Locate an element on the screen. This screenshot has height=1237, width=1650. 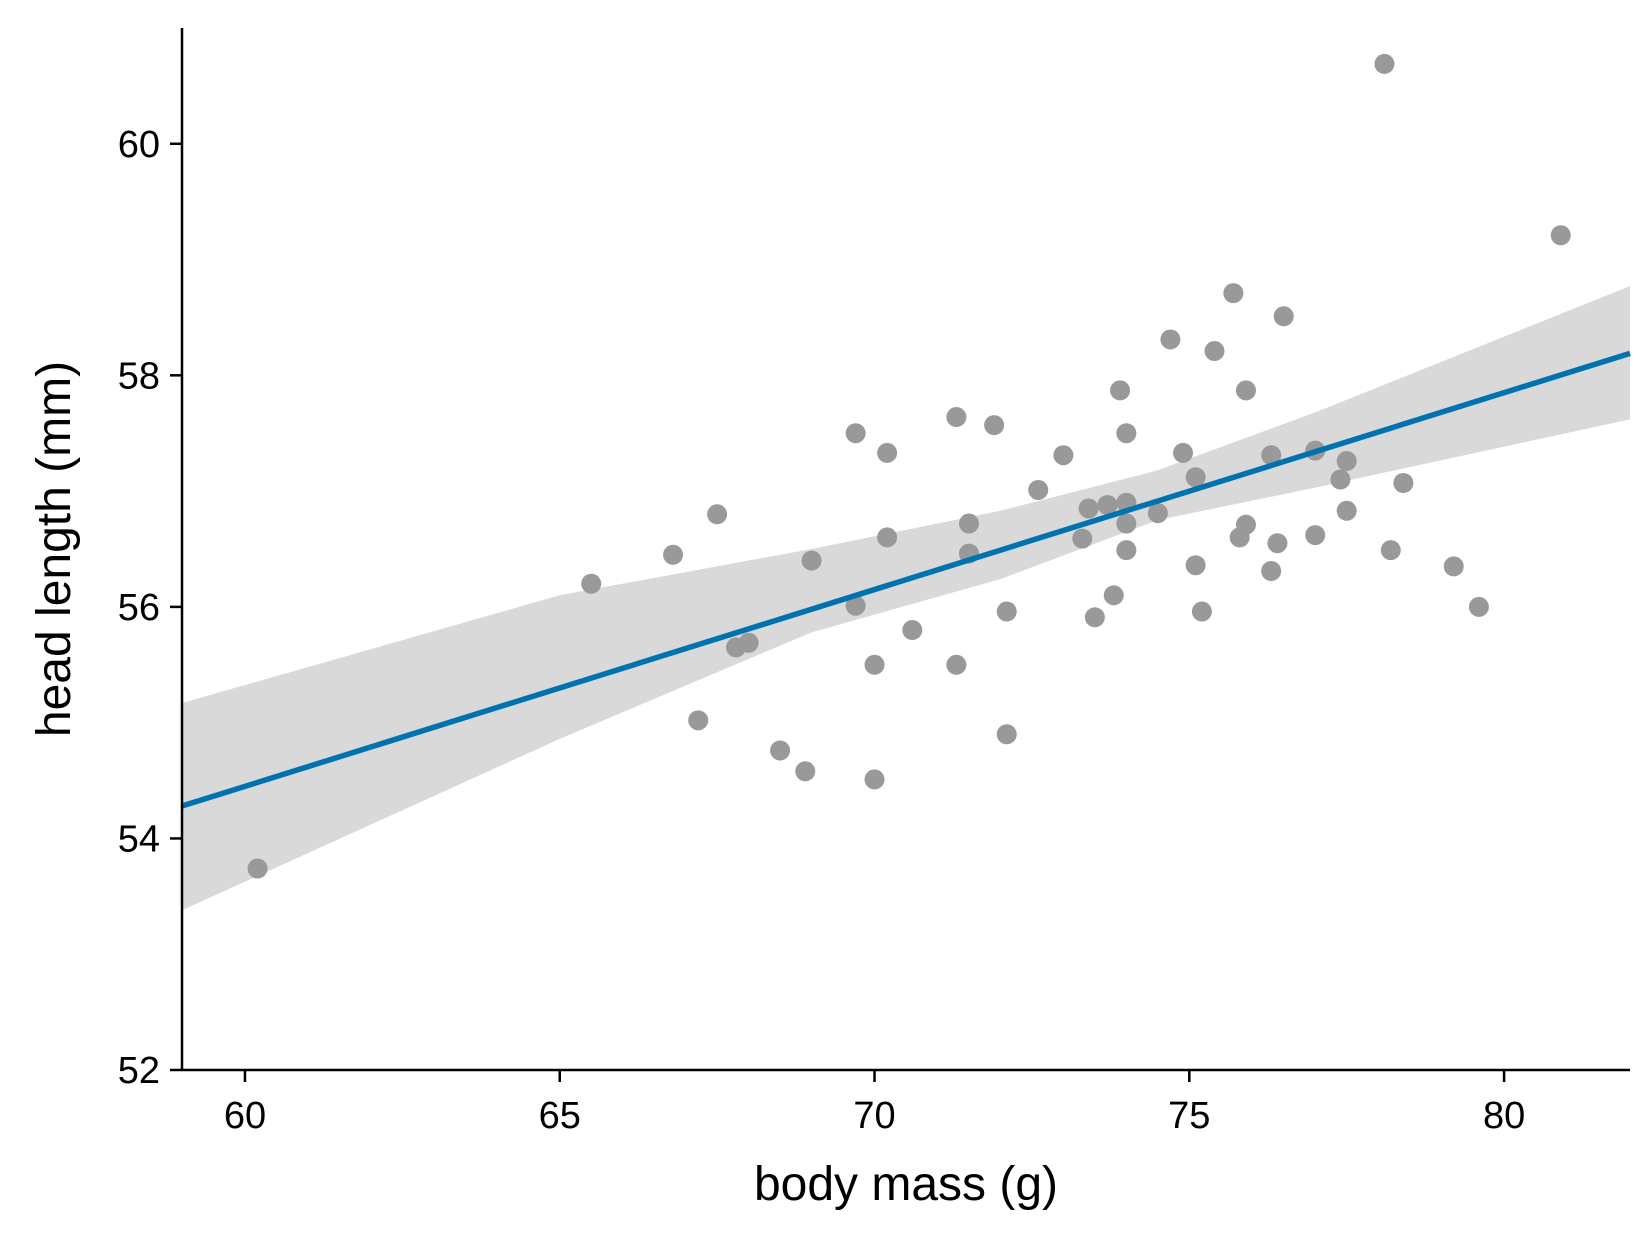
y-ticks: 52 54 56 58 60 is located at coordinates (150, 608).